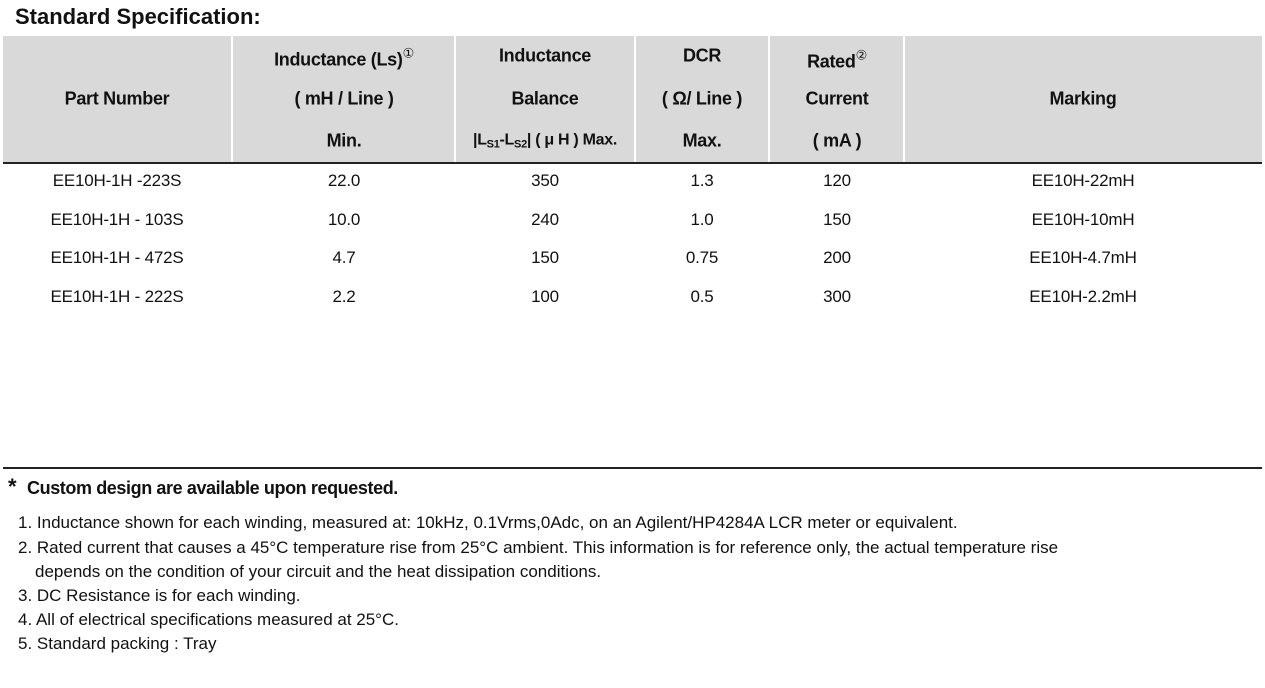 This screenshot has height=688, width=1265. What do you see at coordinates (702, 140) in the screenshot?
I see `header-cell: Max.` at bounding box center [702, 140].